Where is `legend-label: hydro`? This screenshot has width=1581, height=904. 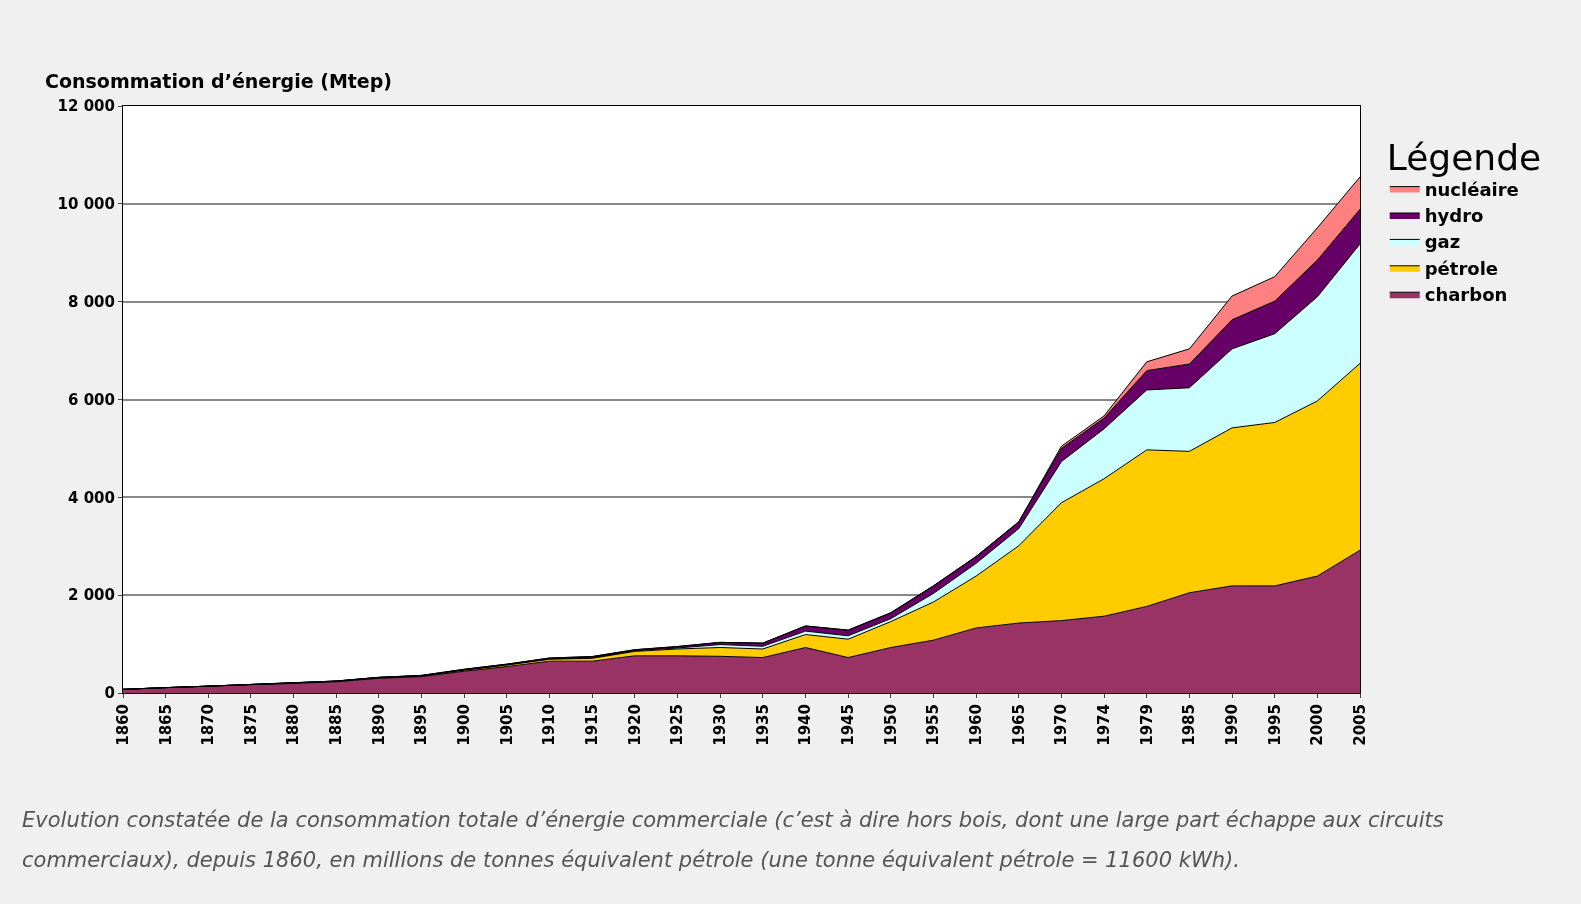
legend-label: hydro is located at coordinates (1454, 216).